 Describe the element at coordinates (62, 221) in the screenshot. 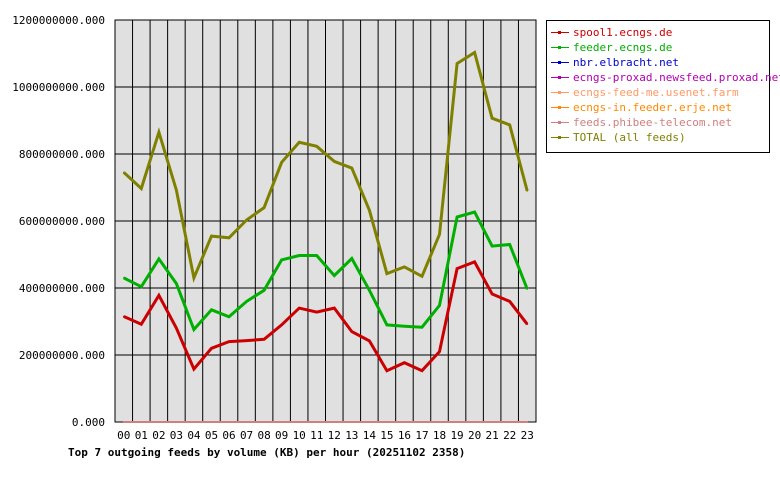

I see `y-tick-label: 600000000.000` at that location.